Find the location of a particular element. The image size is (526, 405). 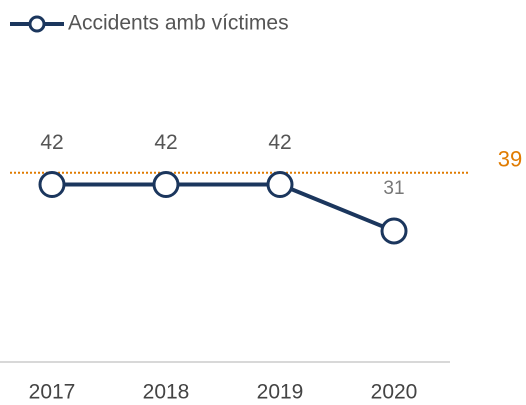

x-tick-label: 2018 is located at coordinates (166, 392).